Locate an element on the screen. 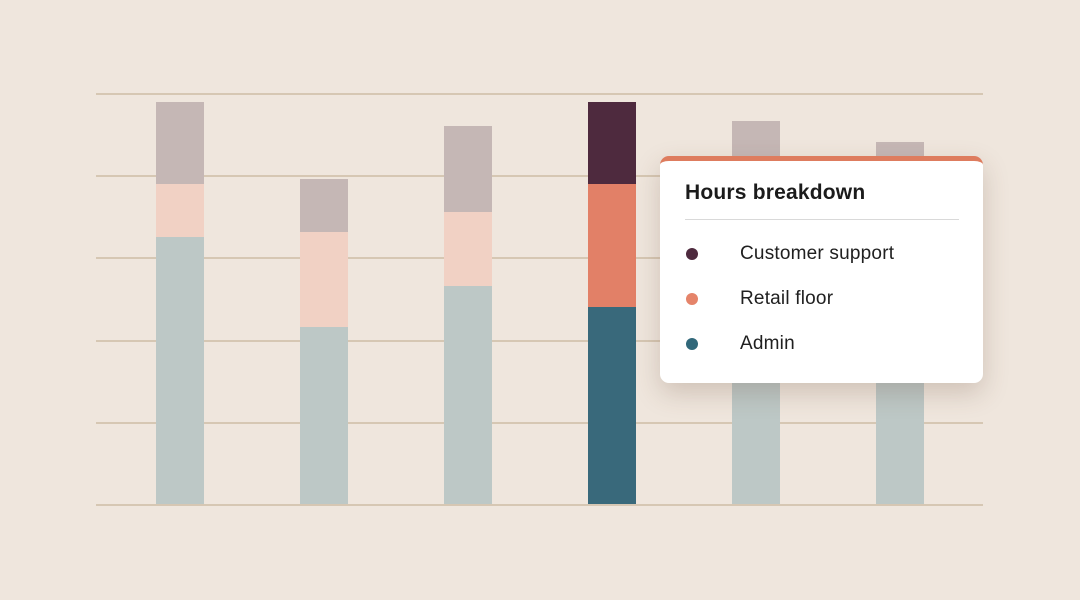 This screenshot has height=600, width=1080. legend-item: Admin is located at coordinates (822, 343).